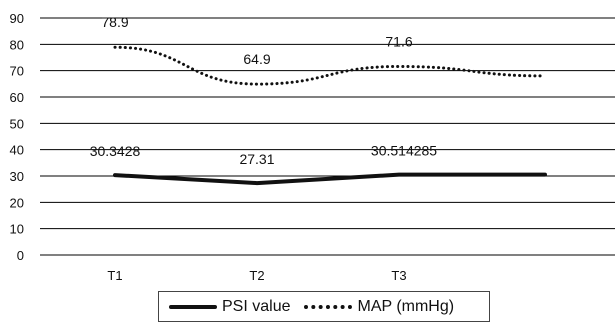 This screenshot has width=615, height=330. I want to click on series-line-map-mmhg, so click(330, 65).